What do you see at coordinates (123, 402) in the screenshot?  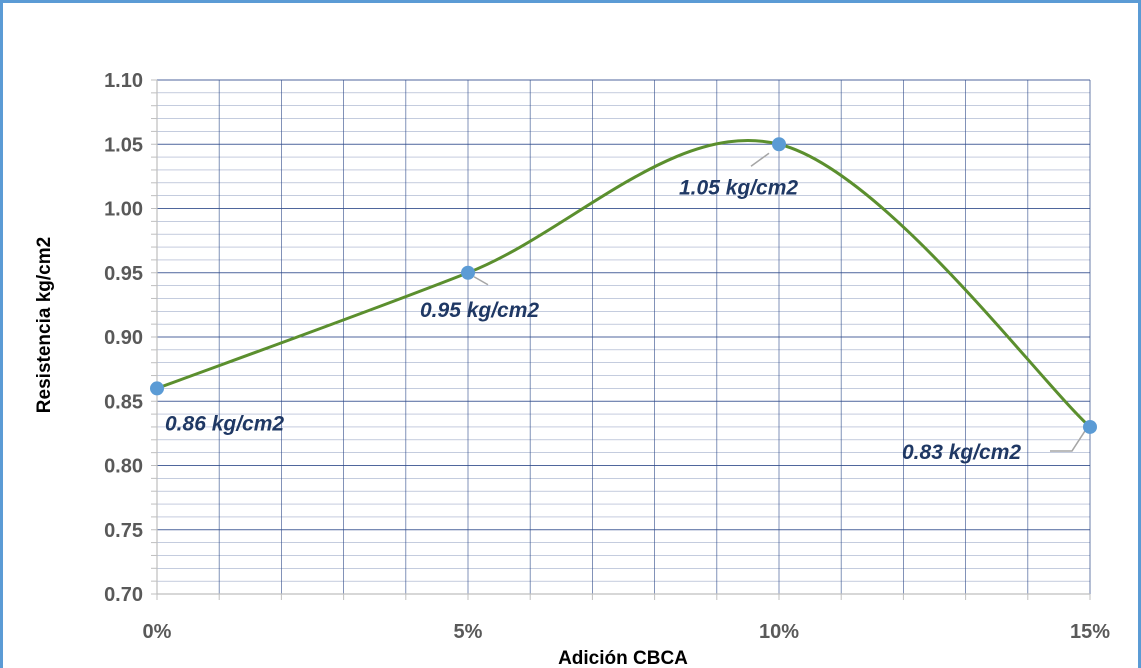 I see `y-tick-label: 0.85` at bounding box center [123, 402].